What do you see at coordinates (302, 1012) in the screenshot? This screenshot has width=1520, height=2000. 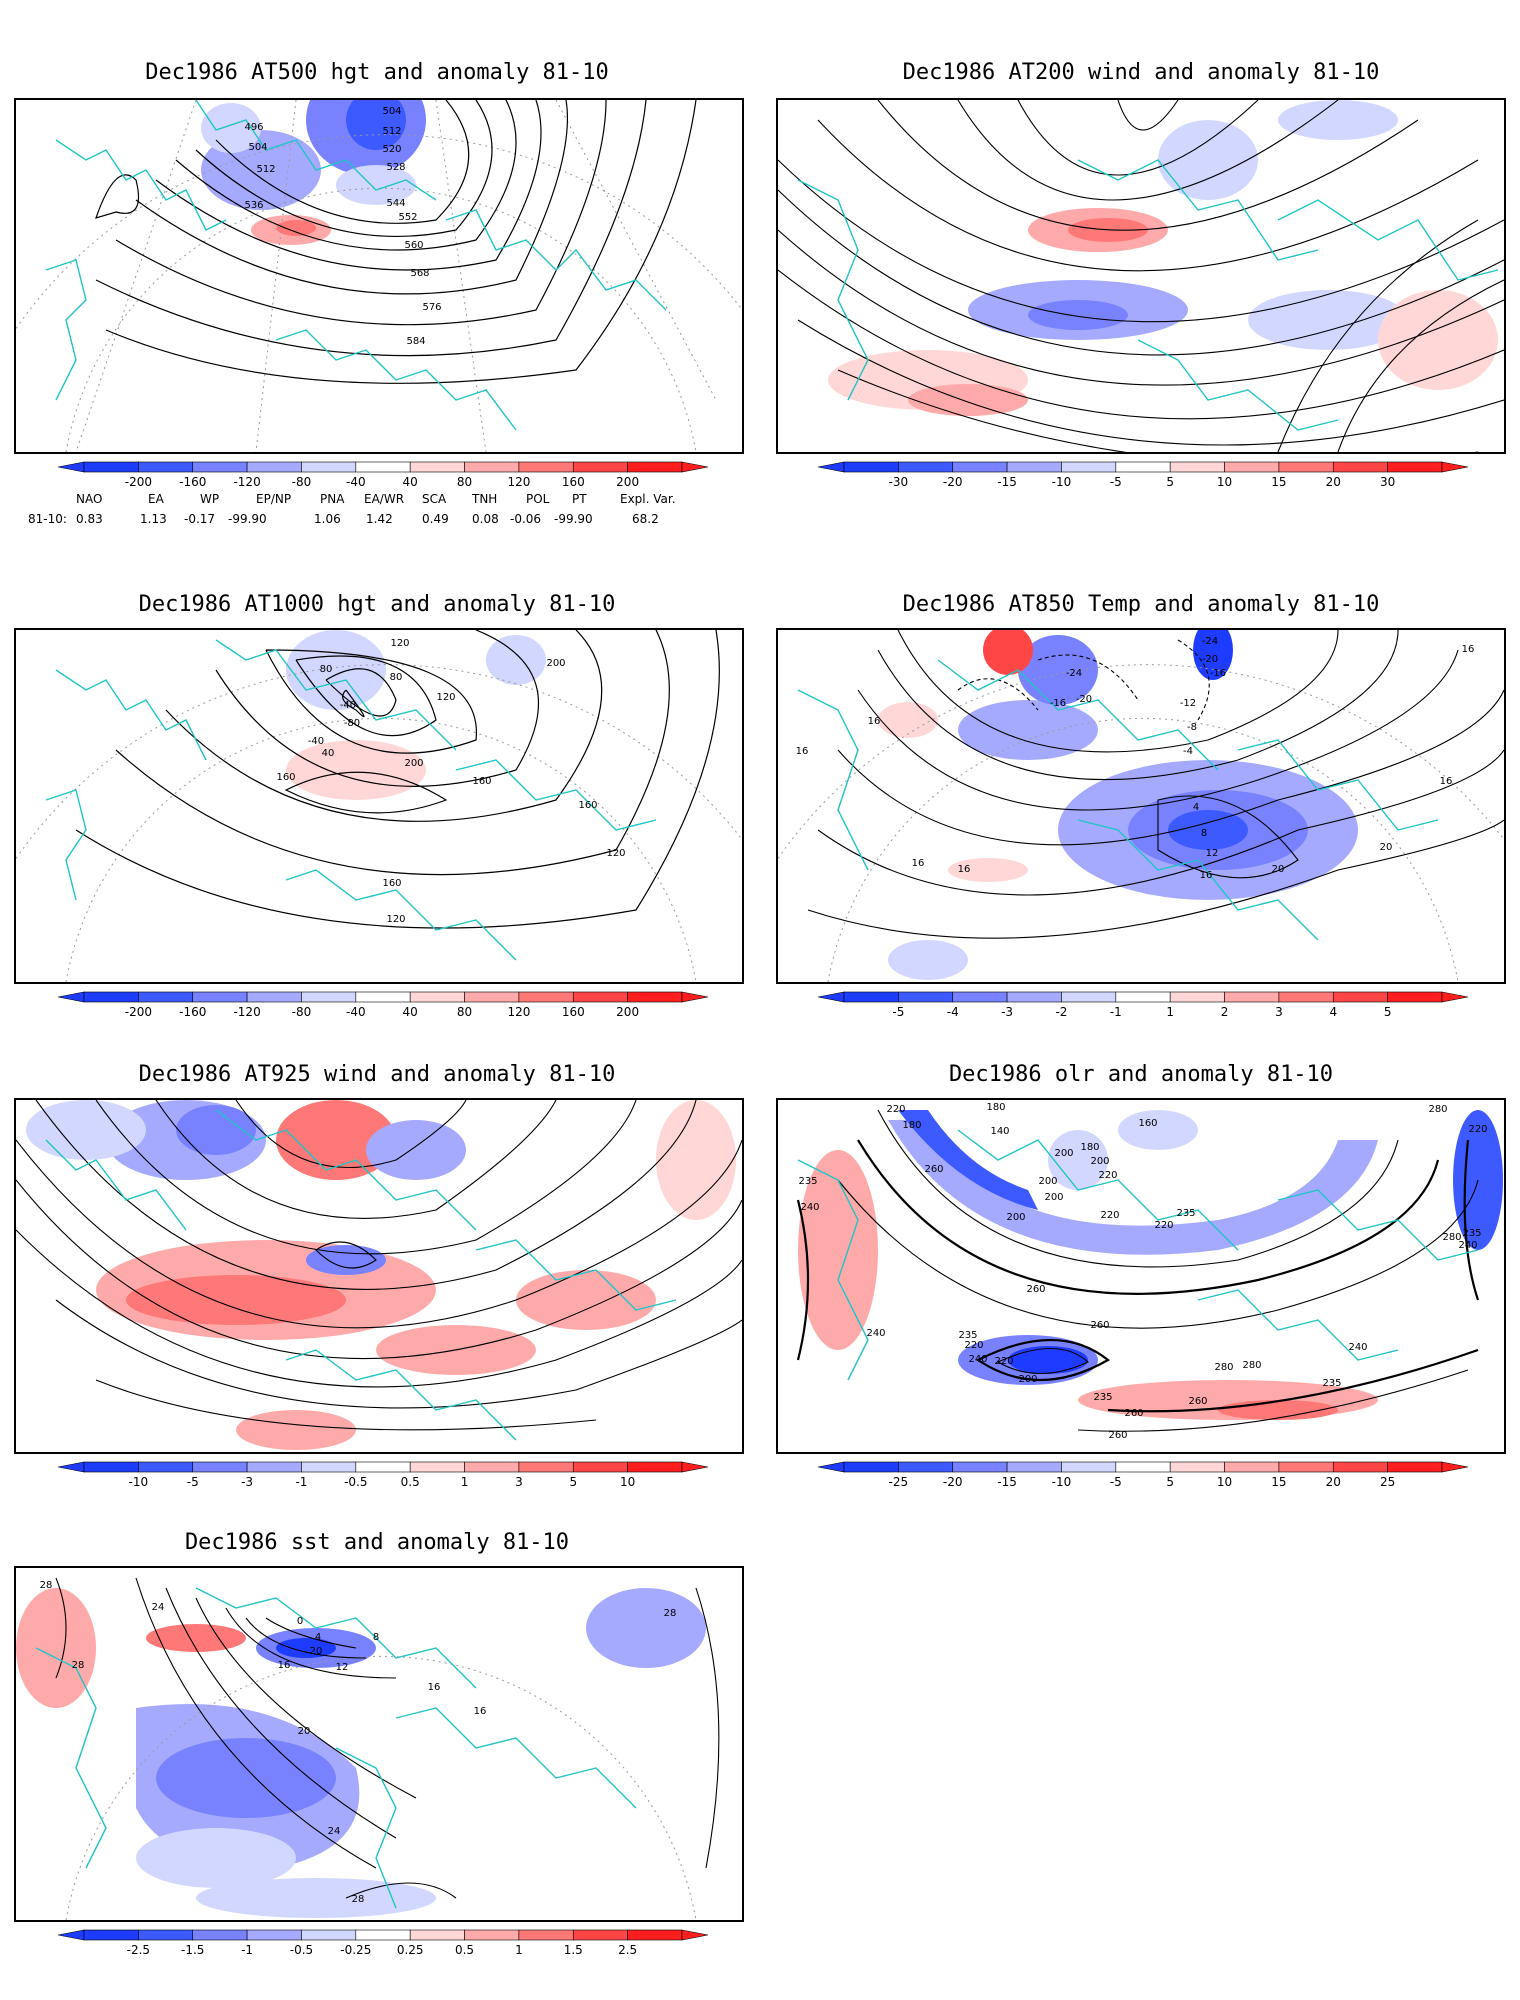 I see `colorbar-tick-label: -80` at bounding box center [302, 1012].